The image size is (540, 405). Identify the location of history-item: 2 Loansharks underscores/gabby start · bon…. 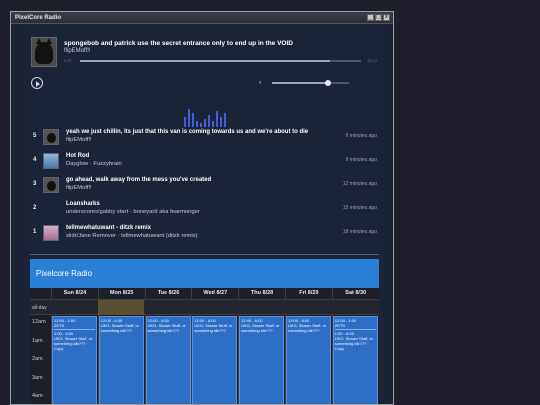
(204, 209).